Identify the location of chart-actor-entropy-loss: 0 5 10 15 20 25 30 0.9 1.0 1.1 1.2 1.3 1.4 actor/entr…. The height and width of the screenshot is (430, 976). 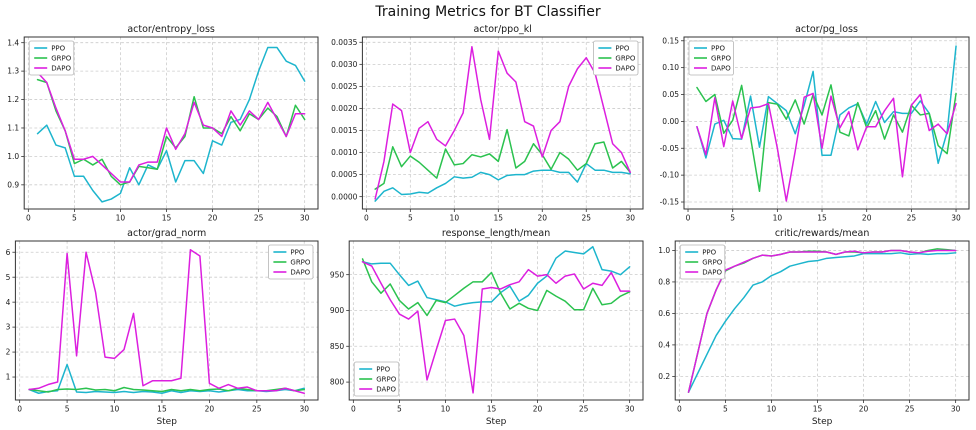
(163, 123).